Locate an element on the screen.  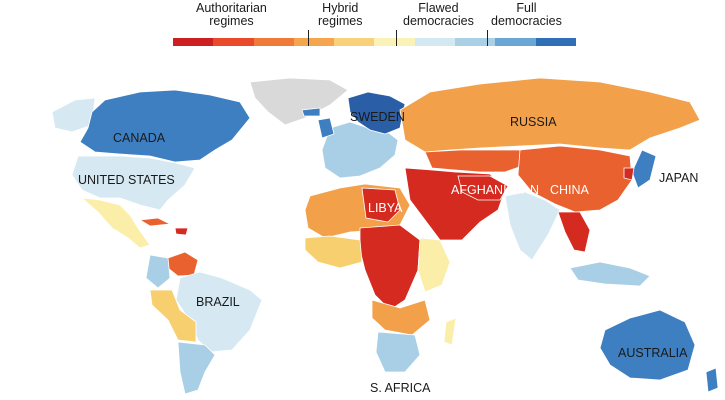
region-cuba is located at coordinates (155, 222).